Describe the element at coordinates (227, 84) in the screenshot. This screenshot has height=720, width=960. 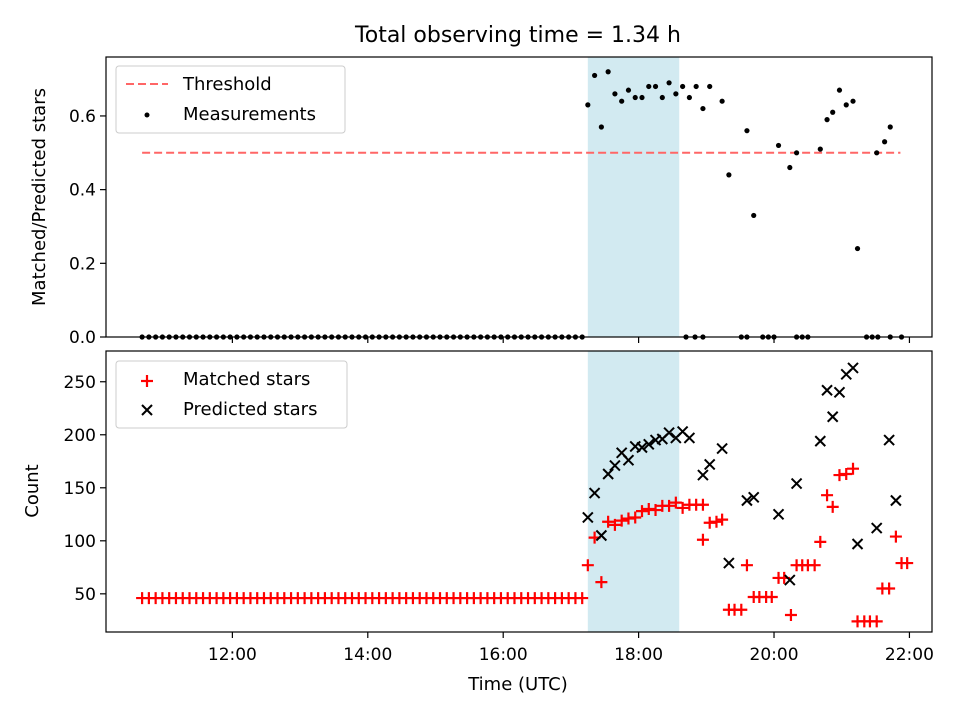
I see `threshold-legend-label: Threshold` at that location.